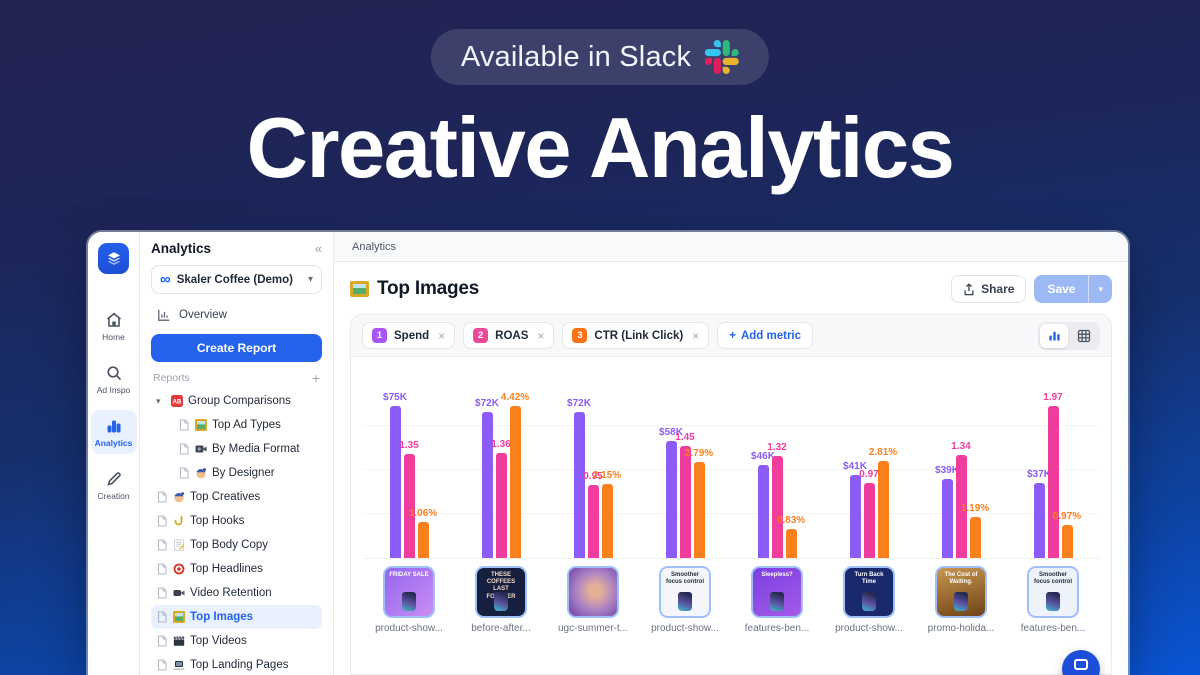  Describe the element at coordinates (593, 592) in the screenshot. I see `creative-thumbnail` at that location.